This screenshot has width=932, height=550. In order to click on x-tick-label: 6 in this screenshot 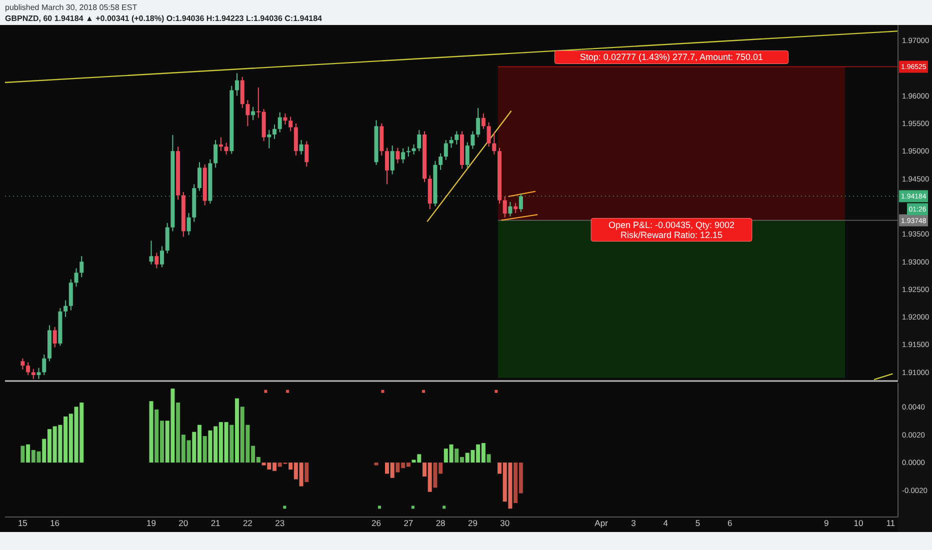, I will do `click(730, 523)`.